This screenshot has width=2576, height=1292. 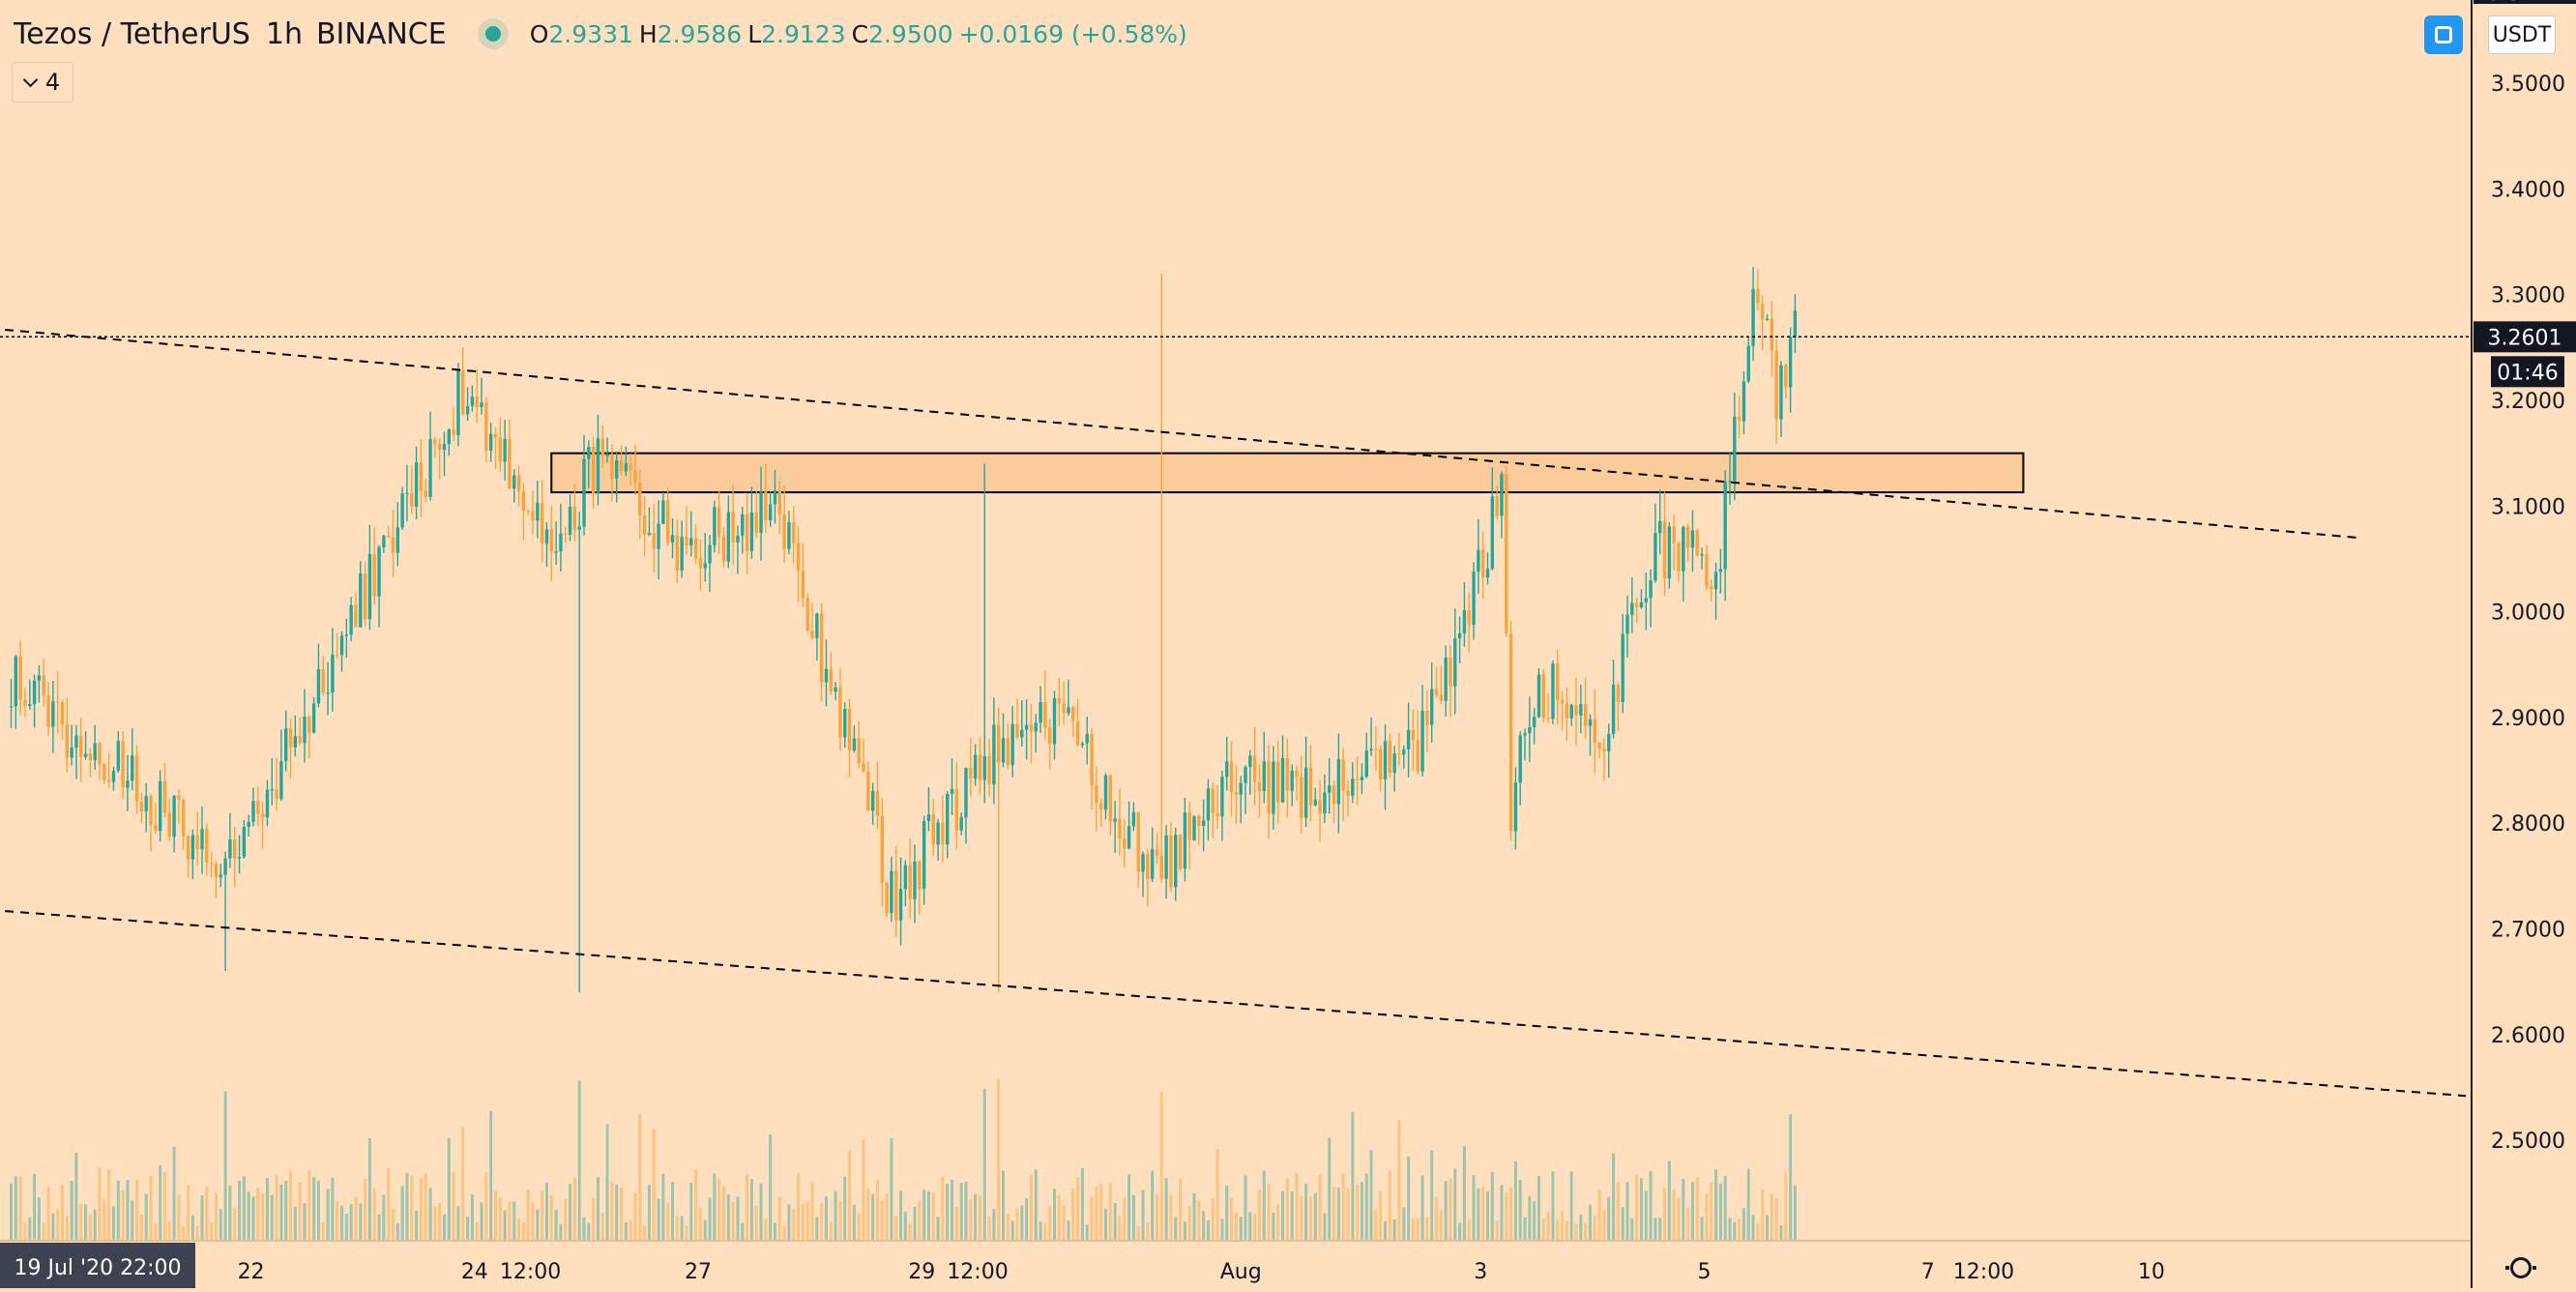 I want to click on market-status-icon, so click(x=492, y=34).